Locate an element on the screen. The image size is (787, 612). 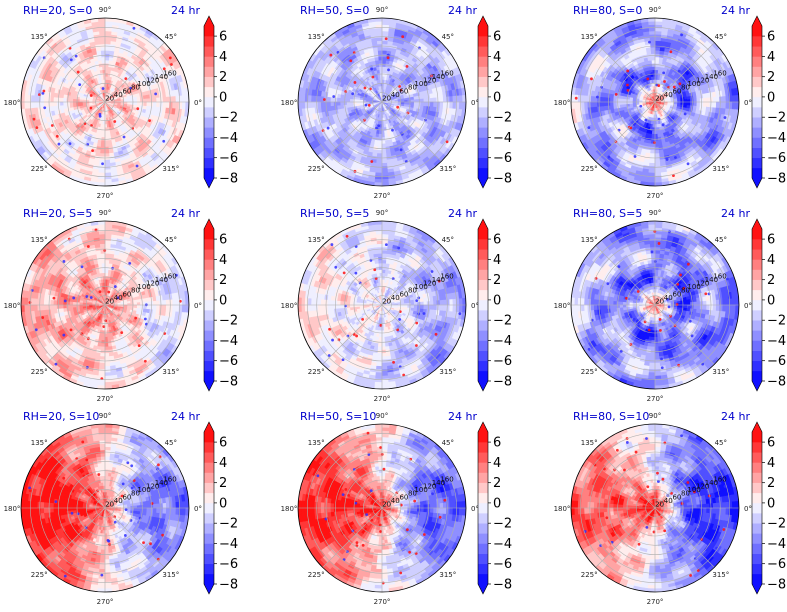
polar-frame is located at coordinates (105, 102).